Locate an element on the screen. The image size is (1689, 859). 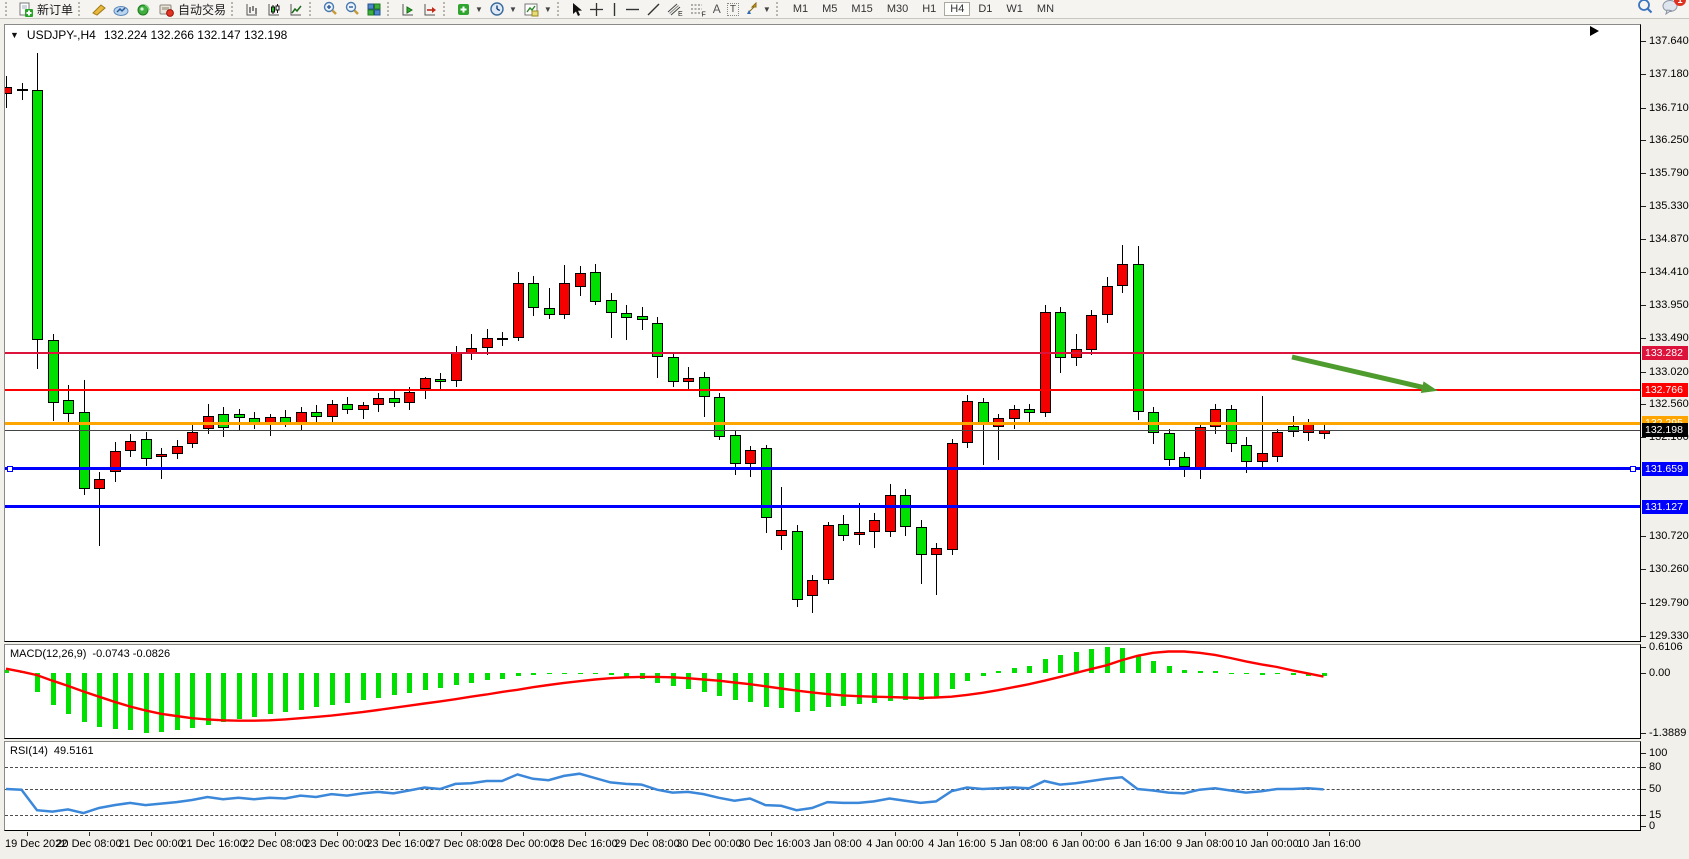
chart-shift-button is located at coordinates (430, 9).